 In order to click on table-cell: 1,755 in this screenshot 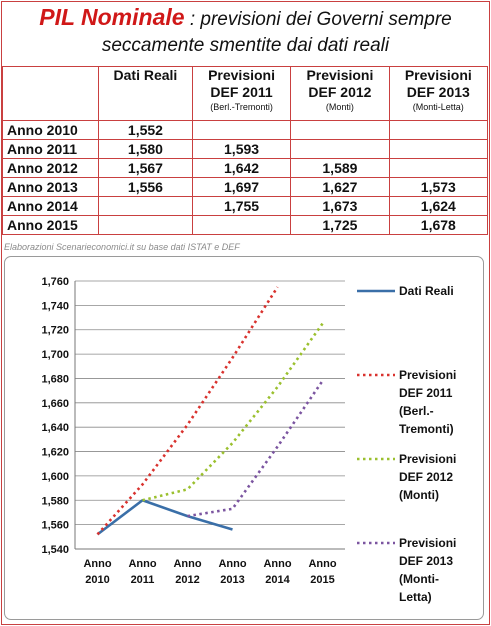, I will do `click(241, 206)`.